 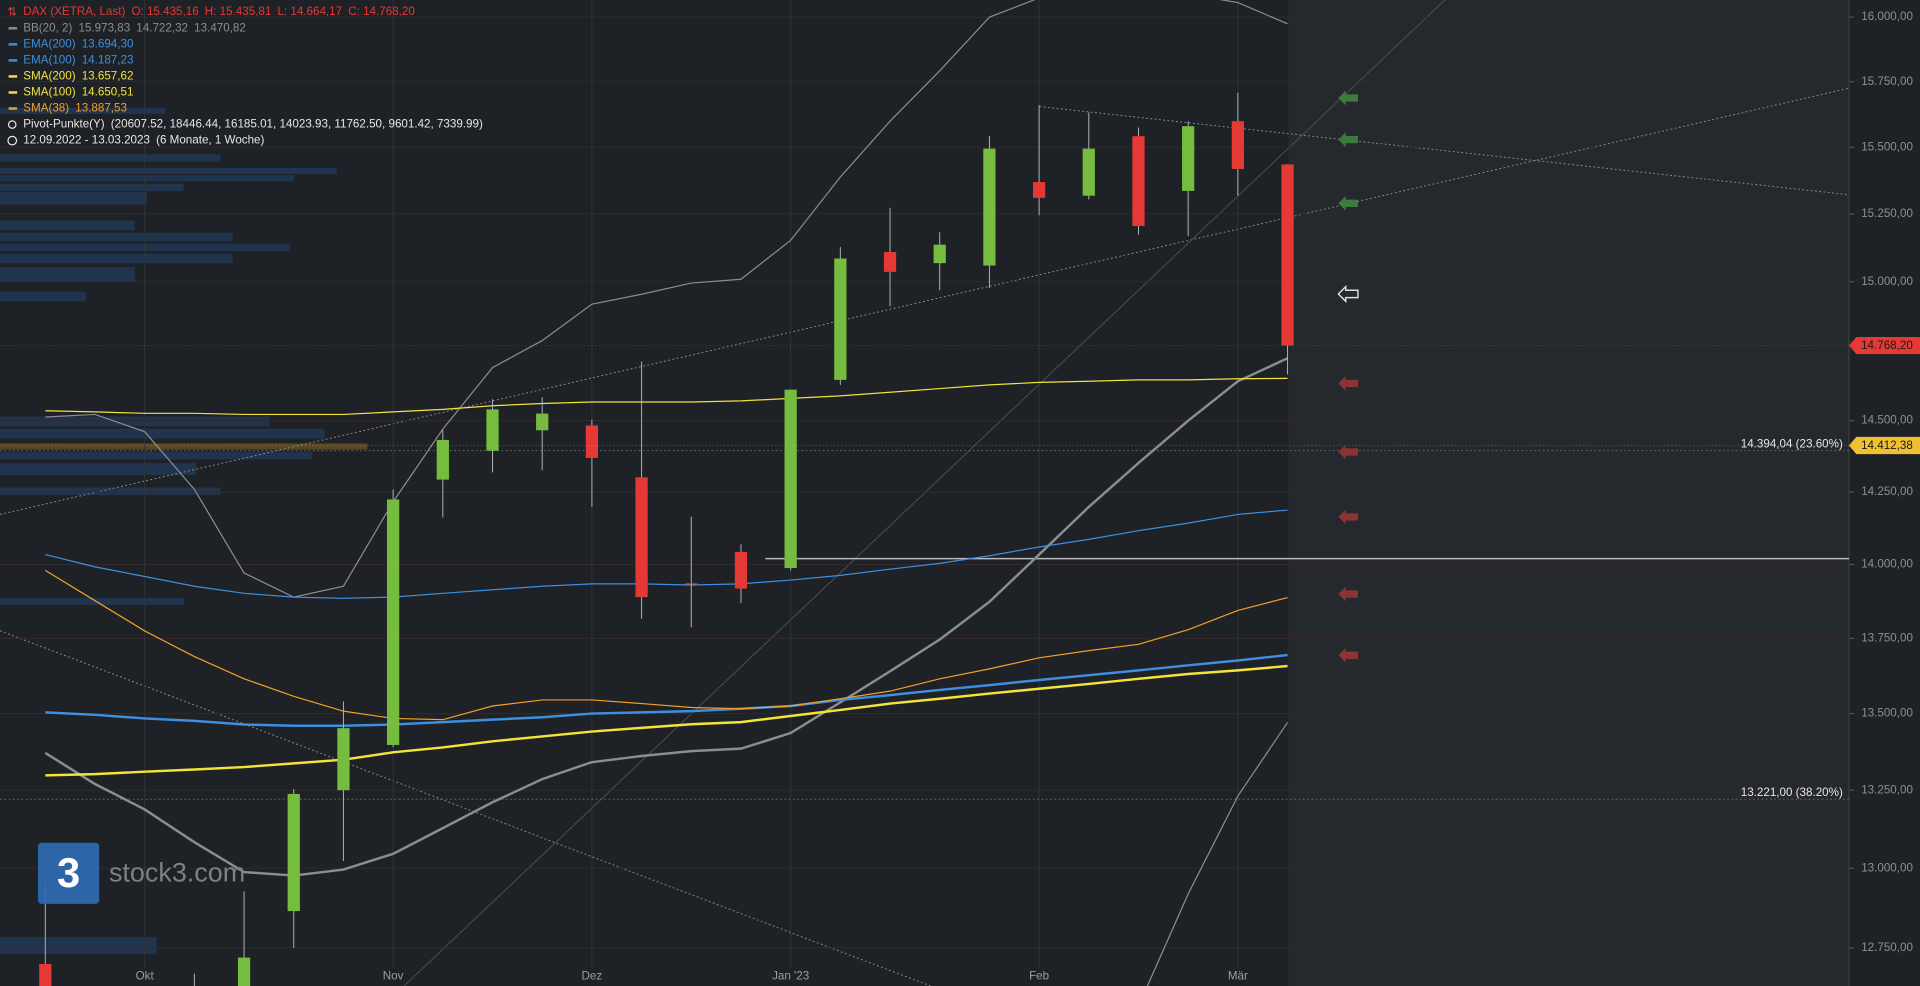 What do you see at coordinates (1887, 146) in the screenshot?
I see `y-tick-label: 15.500,00` at bounding box center [1887, 146].